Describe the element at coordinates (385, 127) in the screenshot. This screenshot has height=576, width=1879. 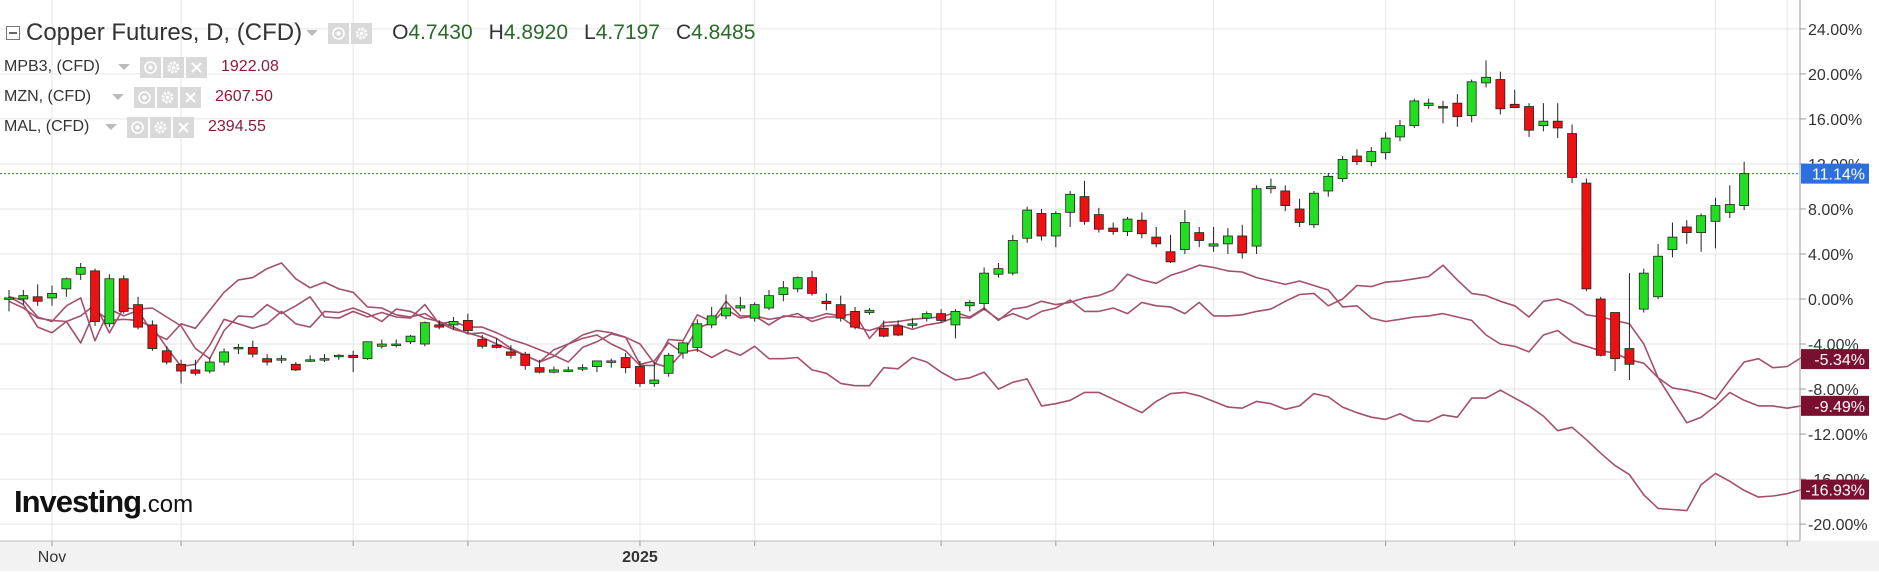
I see `legend-row-mal: MAL, (CFD) 2394.55` at that location.